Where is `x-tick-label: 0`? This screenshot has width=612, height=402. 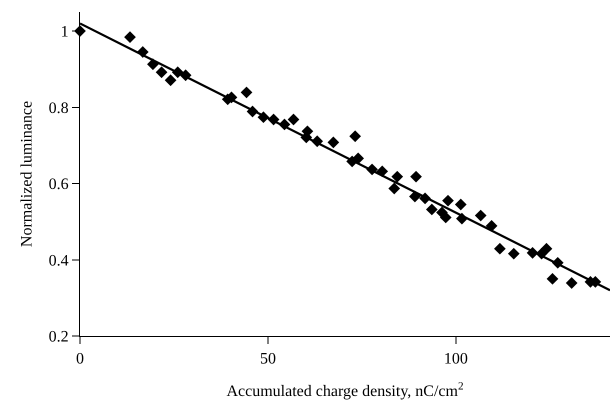
x-tick-label: 0 is located at coordinates (80, 359).